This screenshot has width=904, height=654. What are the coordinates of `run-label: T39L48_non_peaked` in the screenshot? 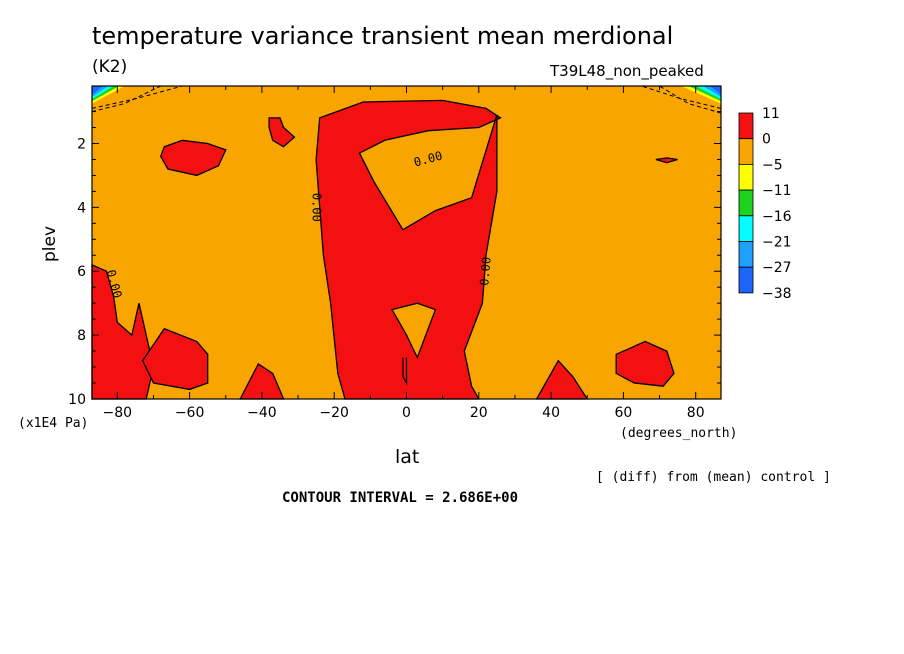 It's located at (627, 71).